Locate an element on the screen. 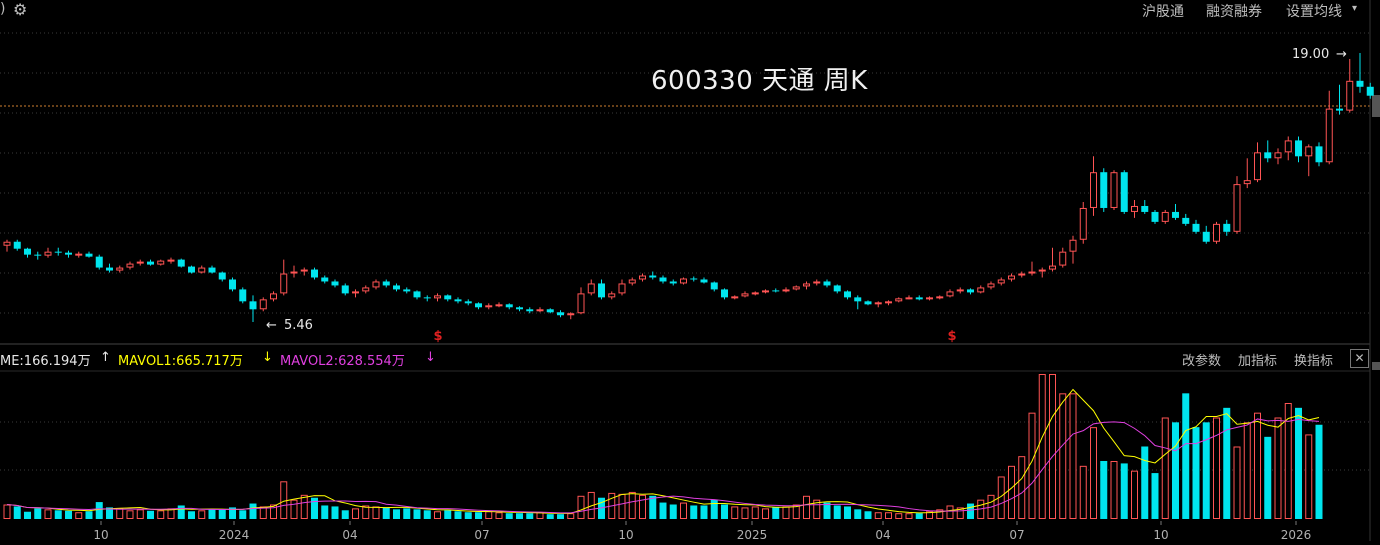 This screenshot has height=545, width=1380. volume-axis-marker is located at coordinates (1376, 366).